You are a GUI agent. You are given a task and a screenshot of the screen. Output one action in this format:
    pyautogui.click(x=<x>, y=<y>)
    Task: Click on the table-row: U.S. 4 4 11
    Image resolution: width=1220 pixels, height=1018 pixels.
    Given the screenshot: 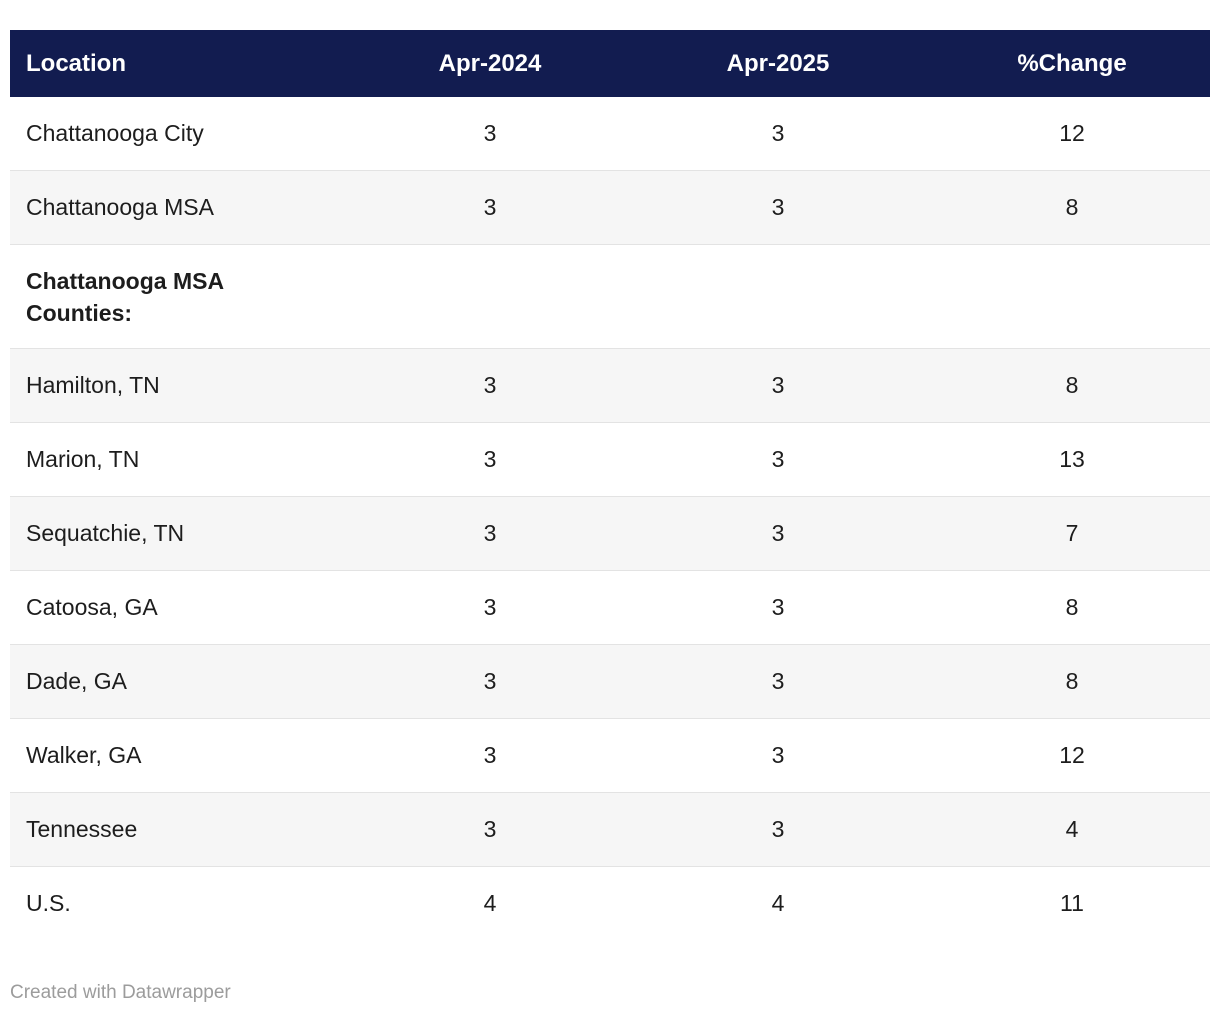 What is the action you would take?
    pyautogui.click(x=610, y=903)
    